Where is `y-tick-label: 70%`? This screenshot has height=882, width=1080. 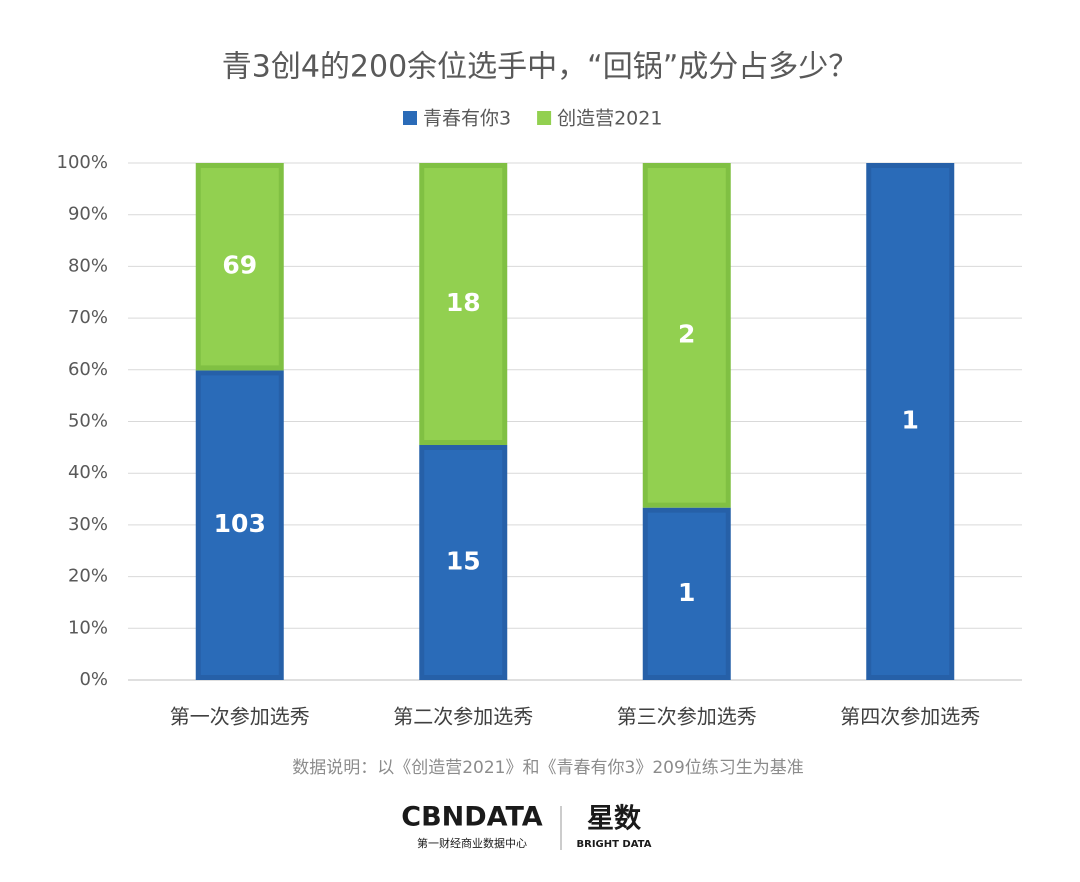 y-tick-label: 70% is located at coordinates (88, 317).